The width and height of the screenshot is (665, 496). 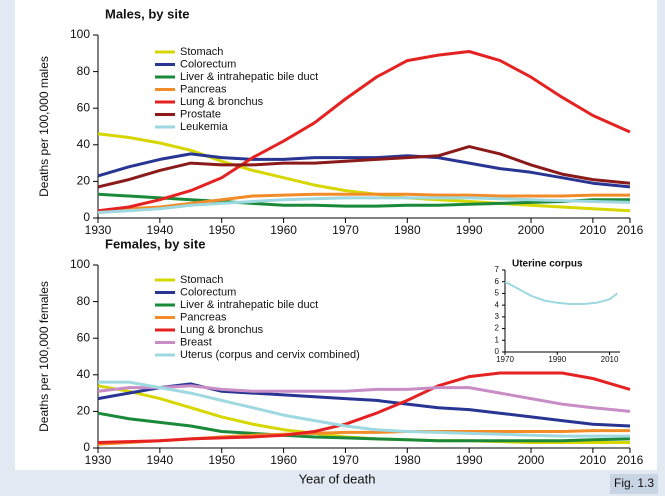 What do you see at coordinates (556, 311) in the screenshot?
I see `inset-background` at bounding box center [556, 311].